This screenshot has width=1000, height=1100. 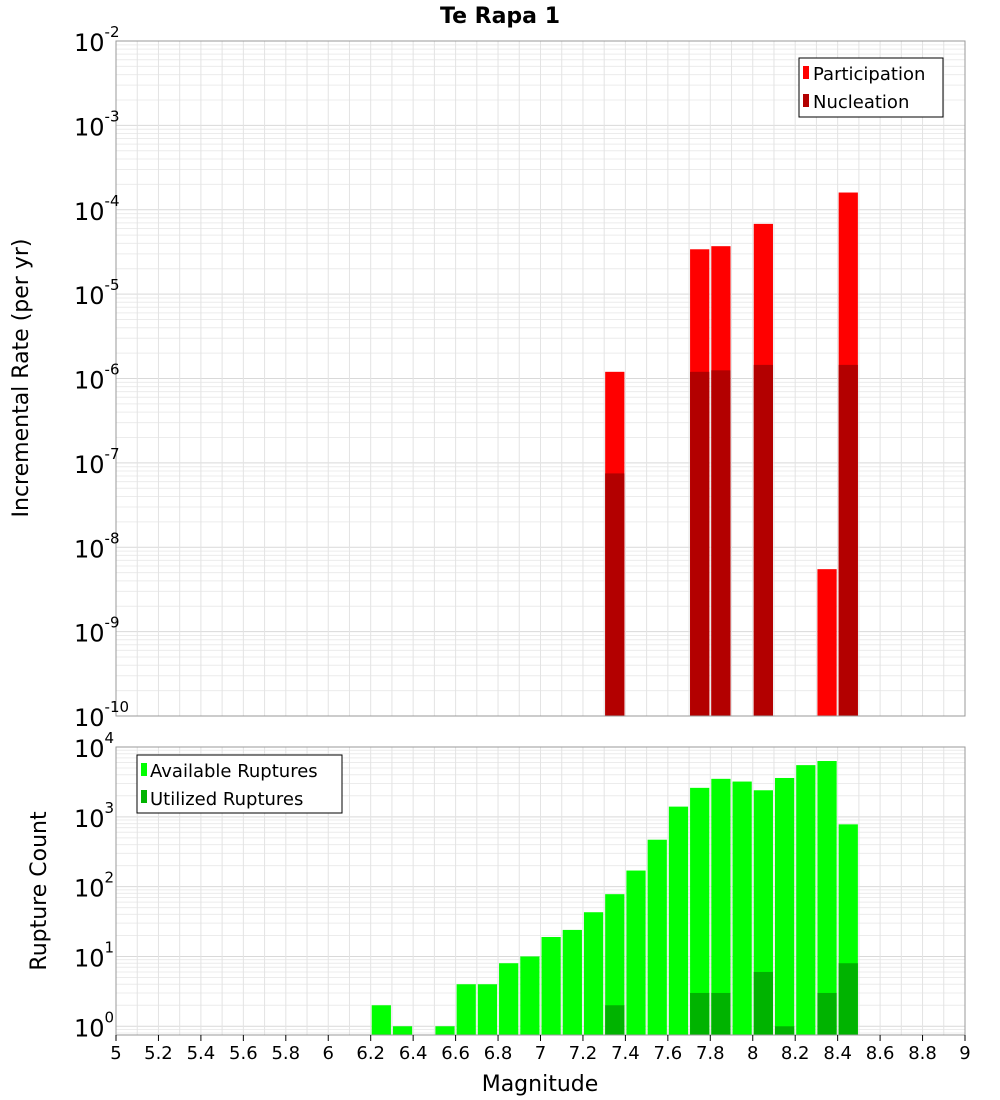 I want to click on nucleation-legend-swatch, so click(x=806, y=100).